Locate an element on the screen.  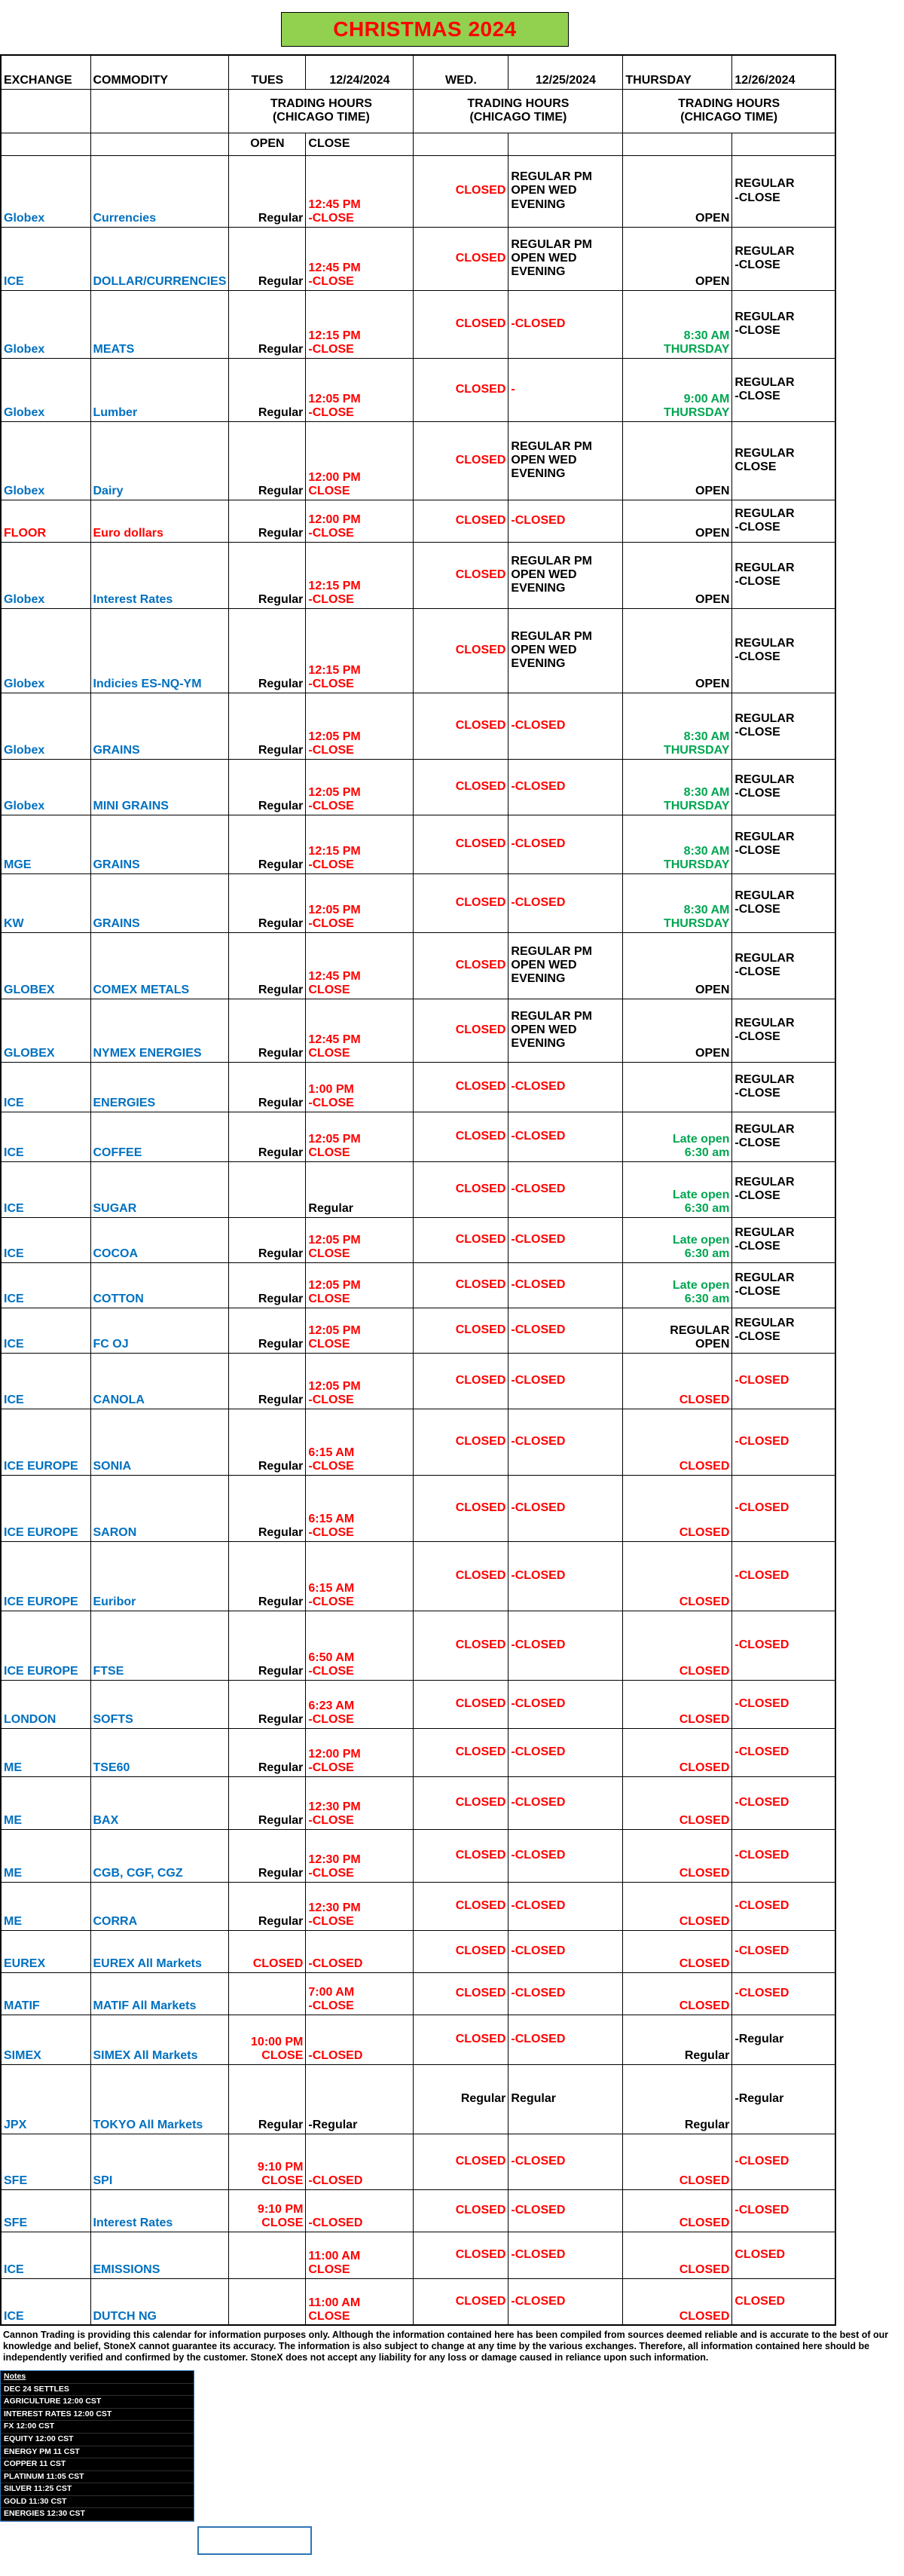
note-row: ENERGIES 12:30 CST is located at coordinates (97, 2514).